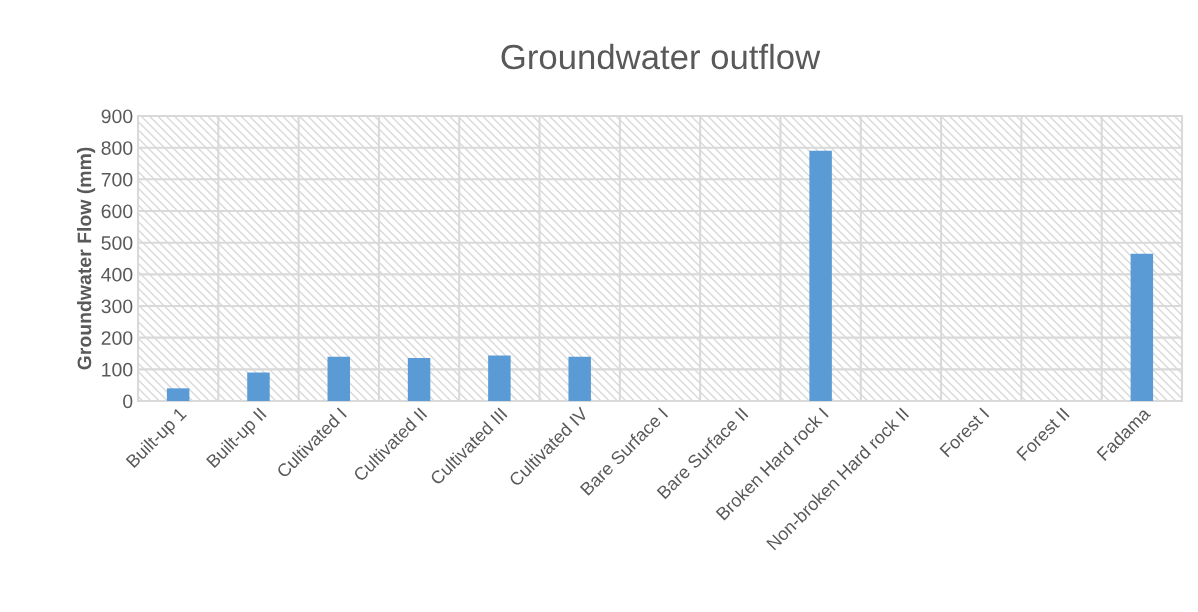 The height and width of the screenshot is (612, 1198). What do you see at coordinates (86, 258) in the screenshot?
I see `y-axis-title: Groundwater Flow (mm)` at bounding box center [86, 258].